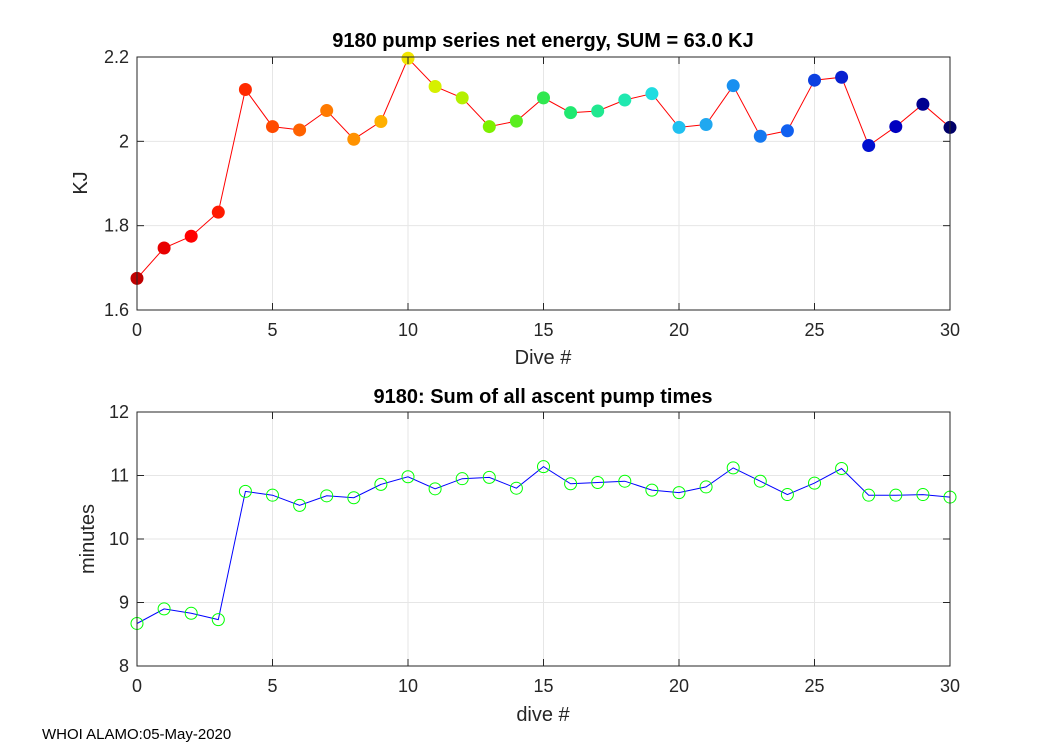 The width and height of the screenshot is (1050, 750). What do you see at coordinates (137, 734) in the screenshot?
I see `footer-credit: WHOI ALAMO:05-May-2020` at bounding box center [137, 734].